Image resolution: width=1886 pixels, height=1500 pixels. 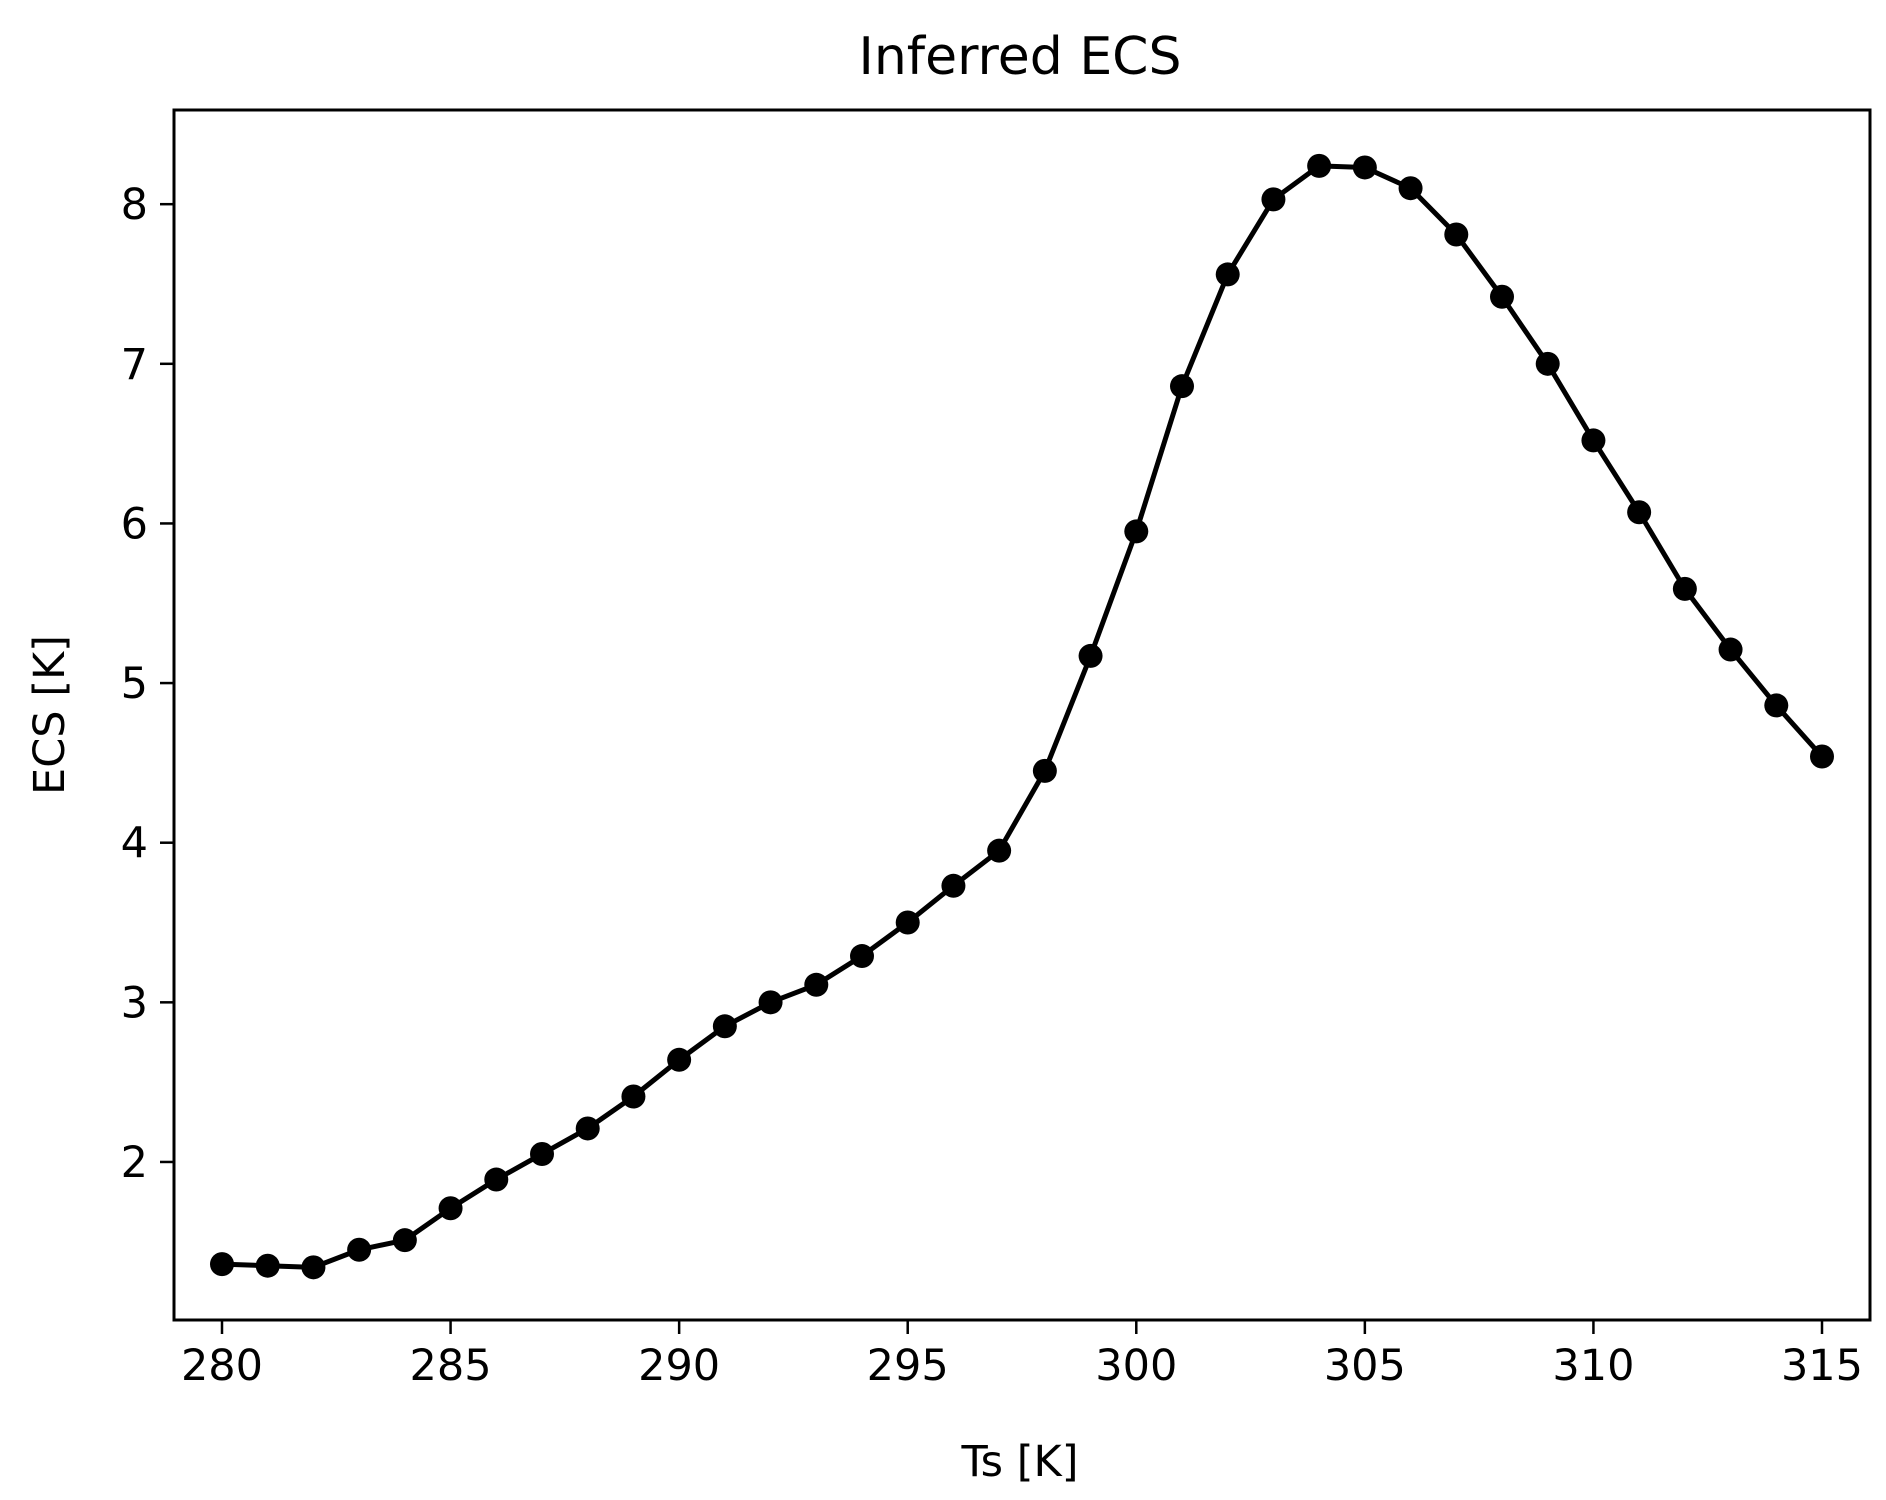 I want to click on y-tick-label: 5, so click(x=134, y=684).